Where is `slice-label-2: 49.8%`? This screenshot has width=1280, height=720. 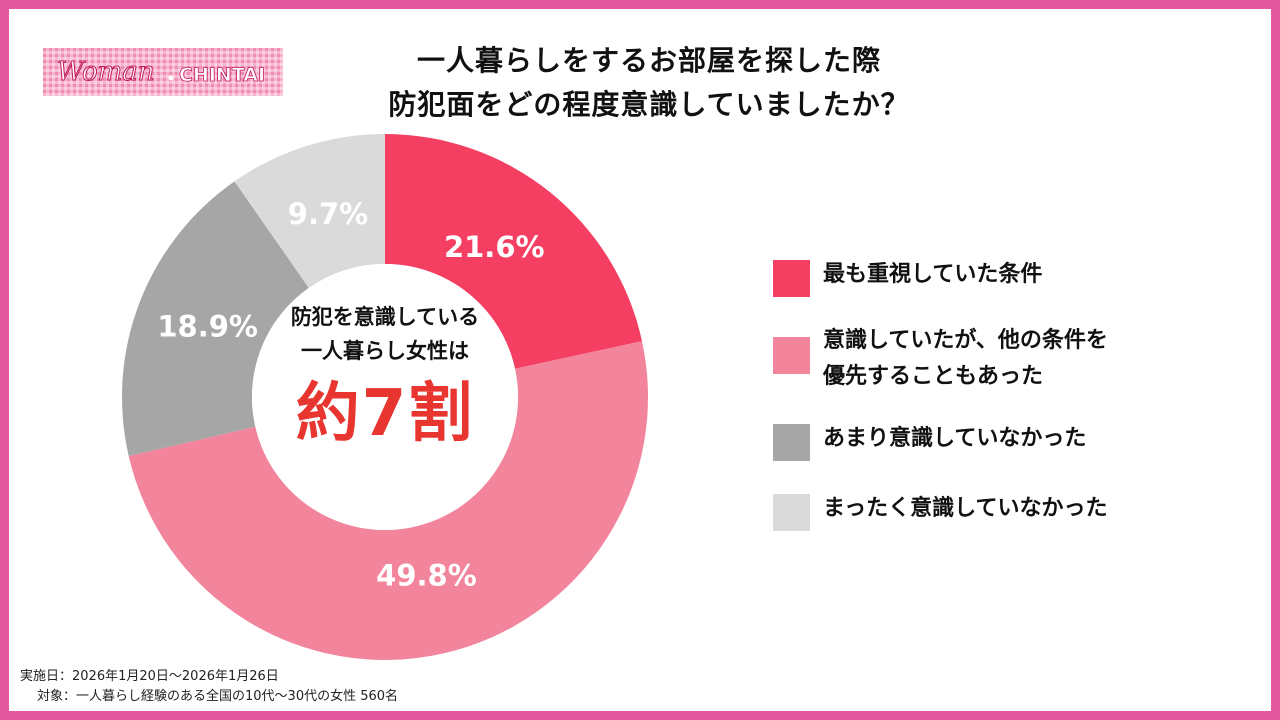 slice-label-2: 49.8% is located at coordinates (426, 575).